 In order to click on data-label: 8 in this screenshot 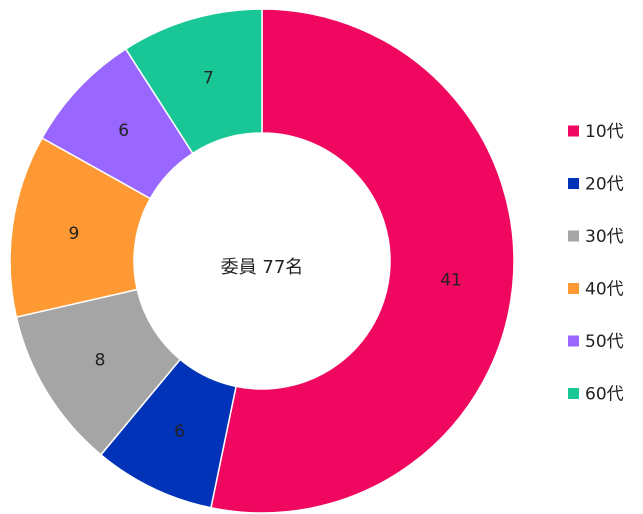, I will do `click(100, 360)`.